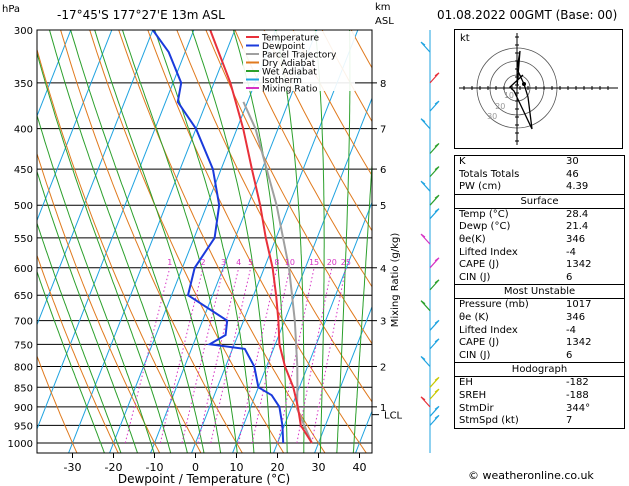 The height and width of the screenshot is (486, 629). What do you see at coordinates (383, 7) in the screenshot?
I see `km-label: km` at bounding box center [383, 7].